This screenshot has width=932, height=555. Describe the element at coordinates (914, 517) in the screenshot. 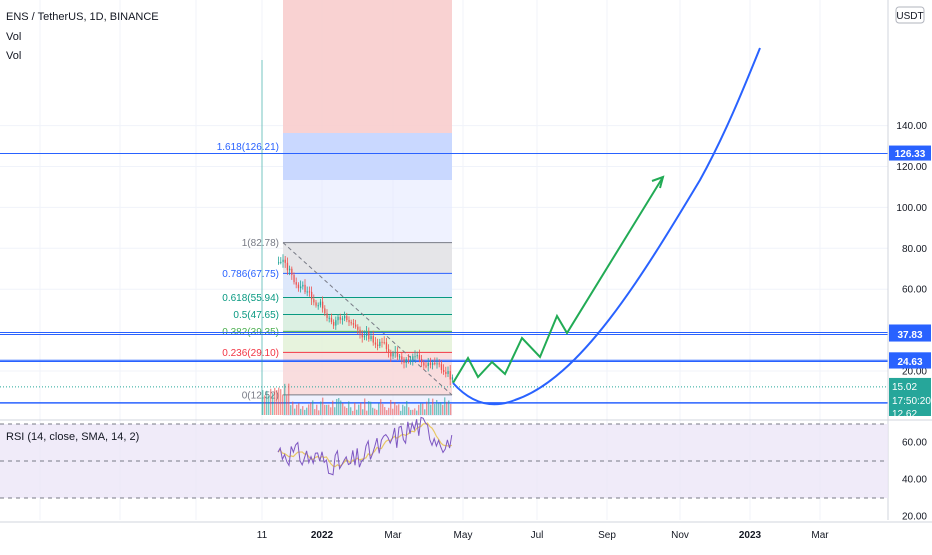

I see `rsi-tick-label: 20.00` at that location.